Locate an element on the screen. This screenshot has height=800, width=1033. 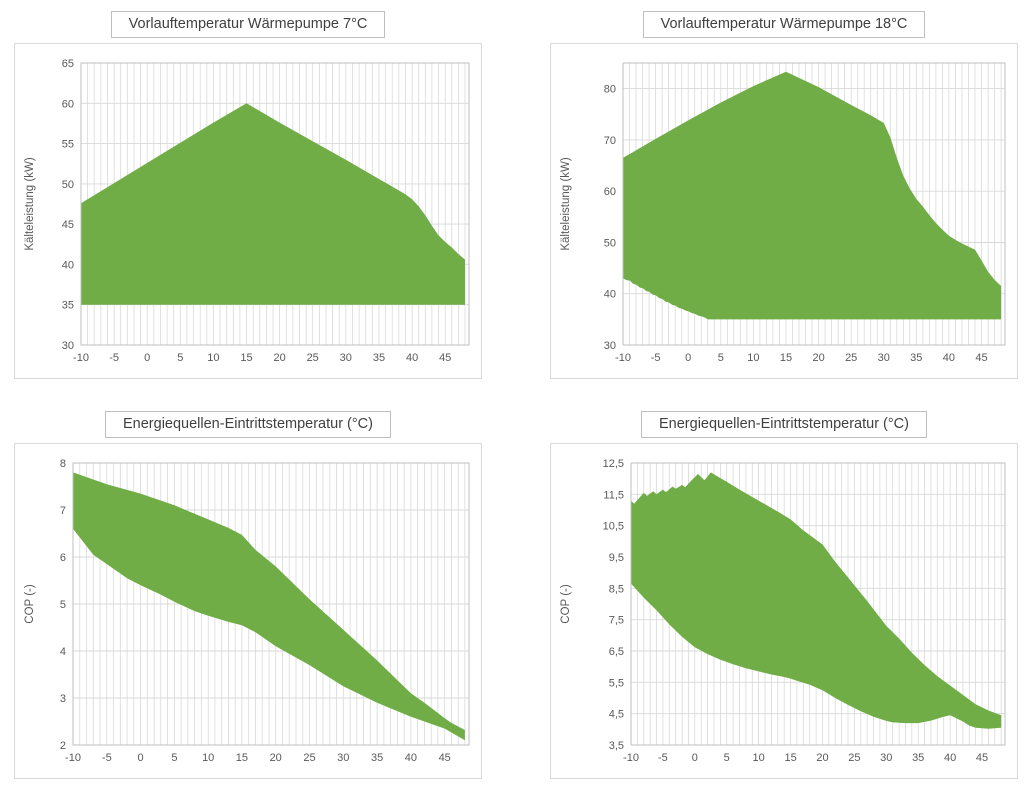
chart-title-cop-18c: Energiequellen-Eintrittstemperatur (°C) is located at coordinates (784, 424).